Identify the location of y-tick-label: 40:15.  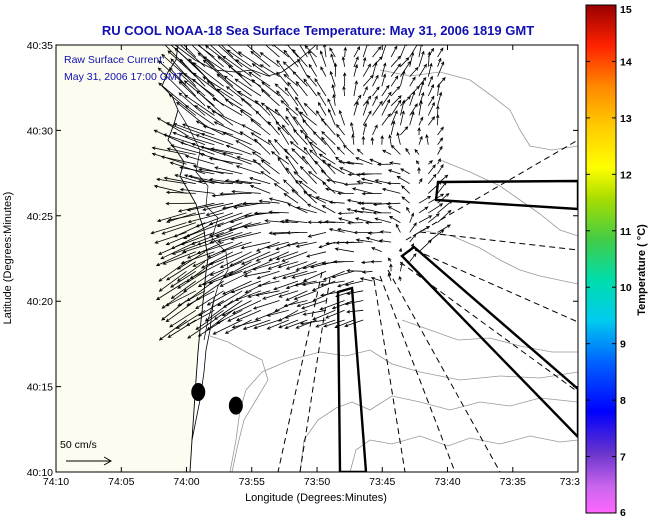
(40, 388).